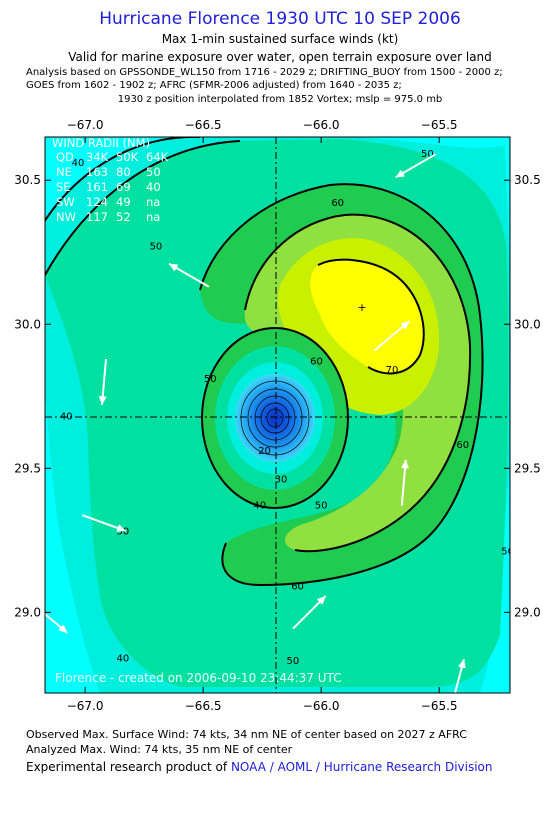 The width and height of the screenshot is (560, 815). Describe the element at coordinates (392, 370) in the screenshot. I see `contour-label: 70` at that location.